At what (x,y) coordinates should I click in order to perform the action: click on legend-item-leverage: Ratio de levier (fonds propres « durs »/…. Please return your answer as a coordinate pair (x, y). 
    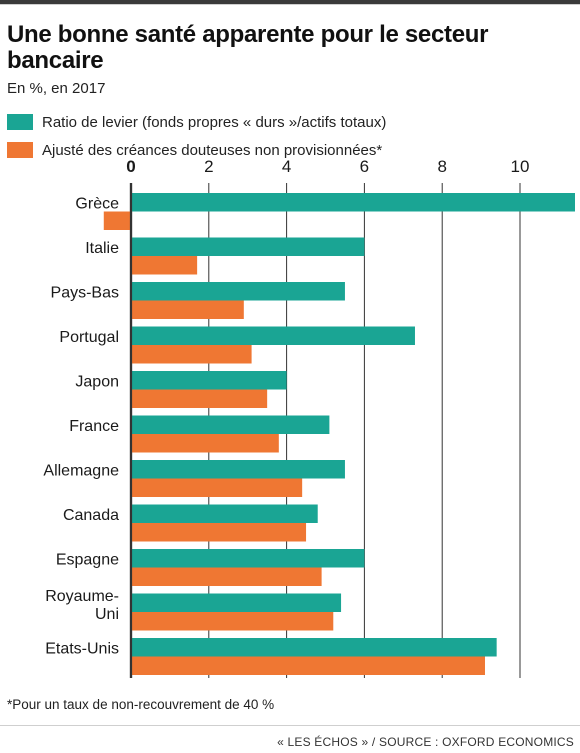
    Looking at the image, I should click on (196, 122).